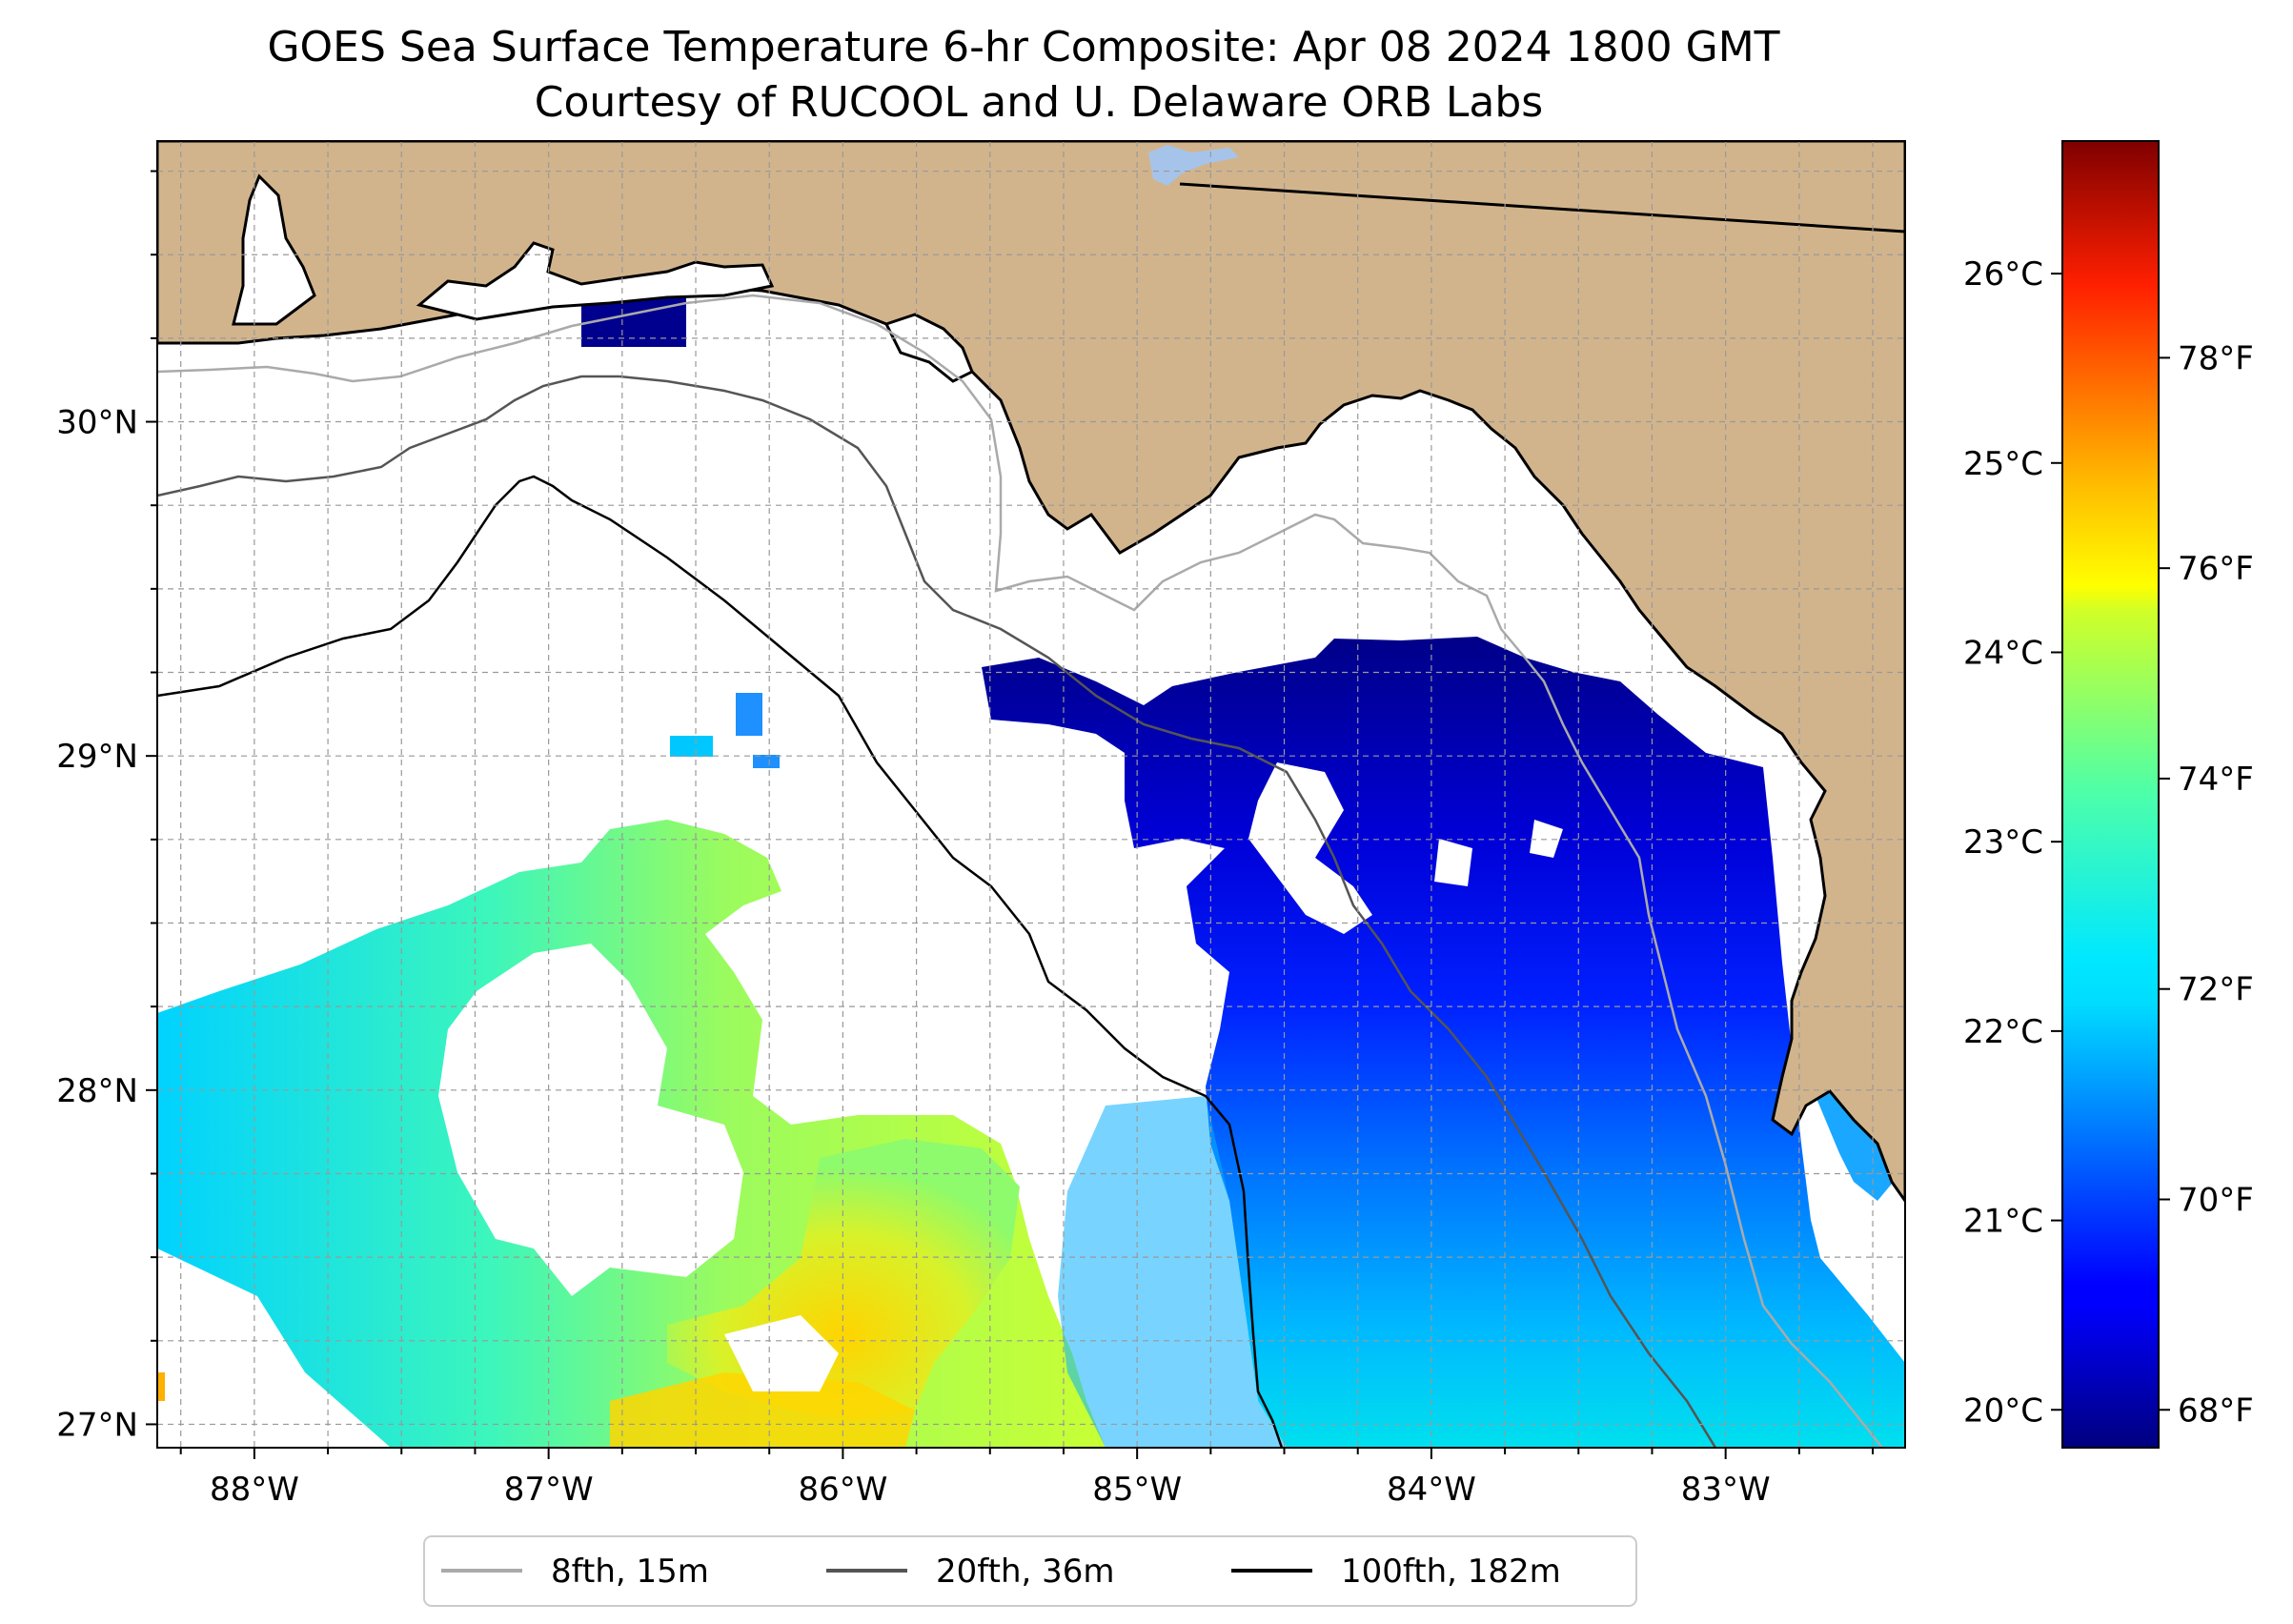 The width and height of the screenshot is (2293, 1624). What do you see at coordinates (1432, 1490) in the screenshot?
I see `x-tick-label: 84°W` at bounding box center [1432, 1490].